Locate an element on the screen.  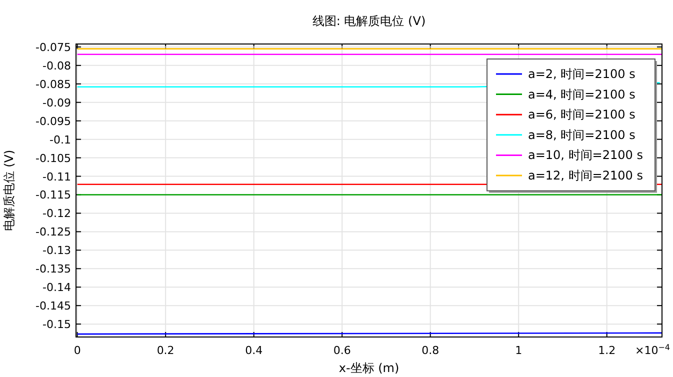
y-tick-label: -0.11 is located at coordinates (56, 177).